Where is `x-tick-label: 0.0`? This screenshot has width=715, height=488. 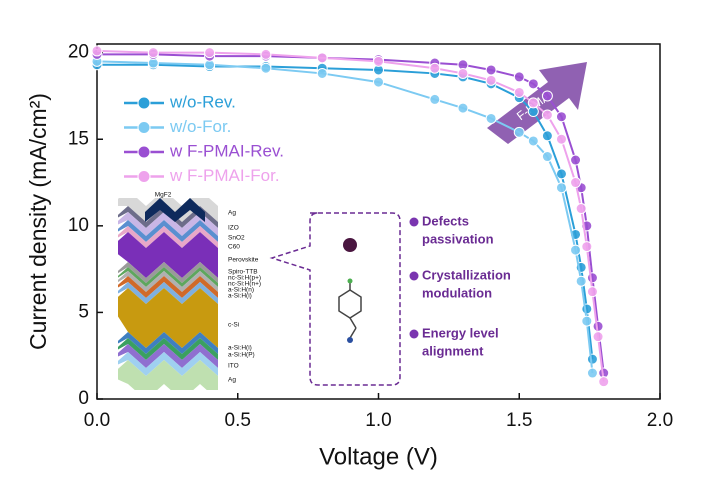 x-tick-label: 0.0 is located at coordinates (97, 420).